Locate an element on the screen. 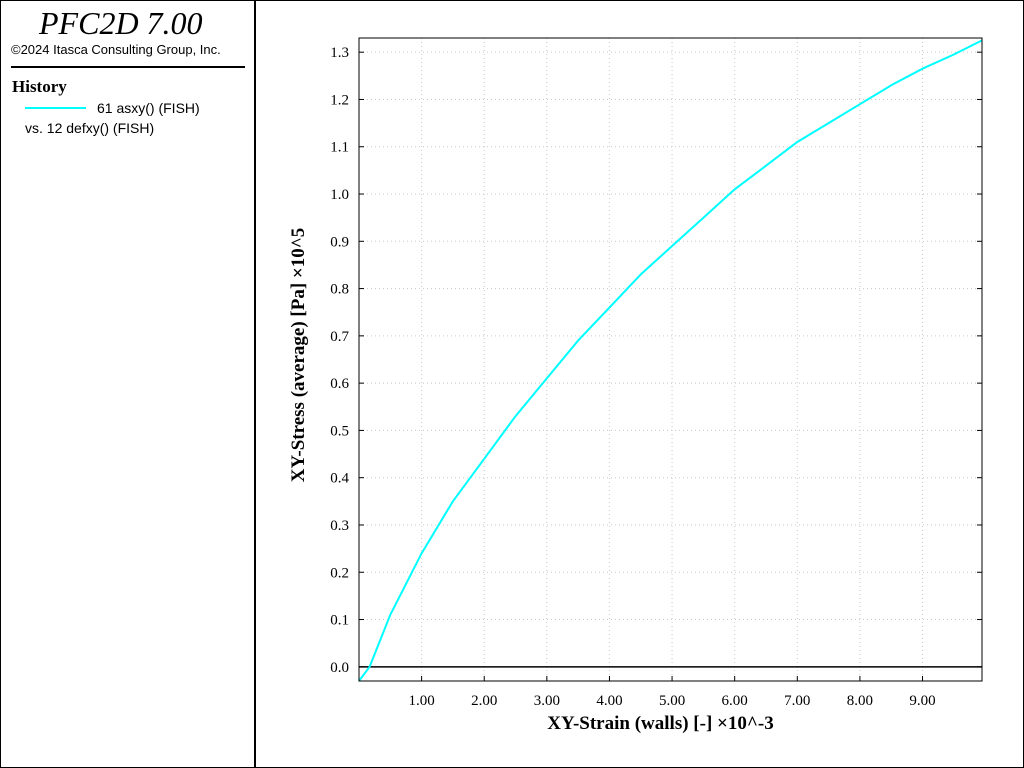  y-tick-label: 1.2 is located at coordinates (339, 100).